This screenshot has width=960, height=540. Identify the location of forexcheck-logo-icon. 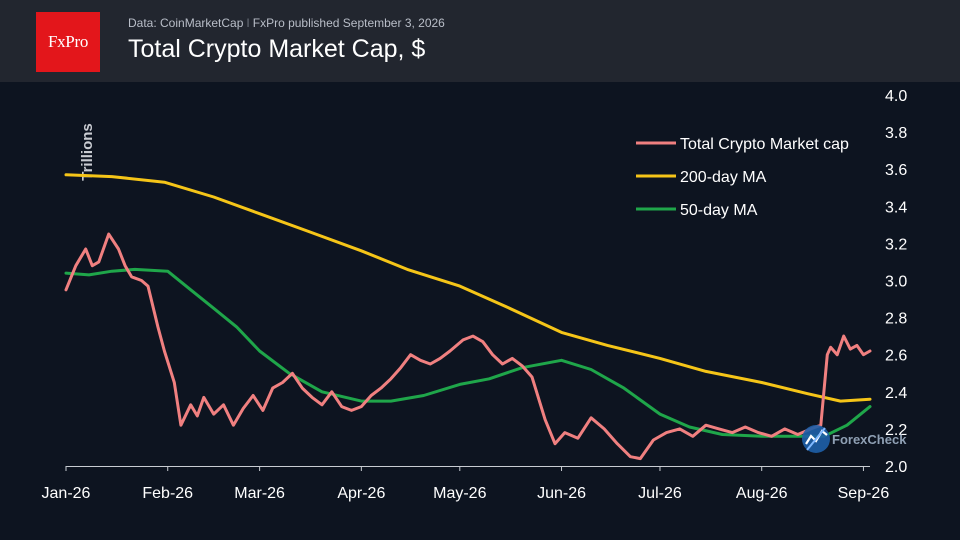
(816, 439).